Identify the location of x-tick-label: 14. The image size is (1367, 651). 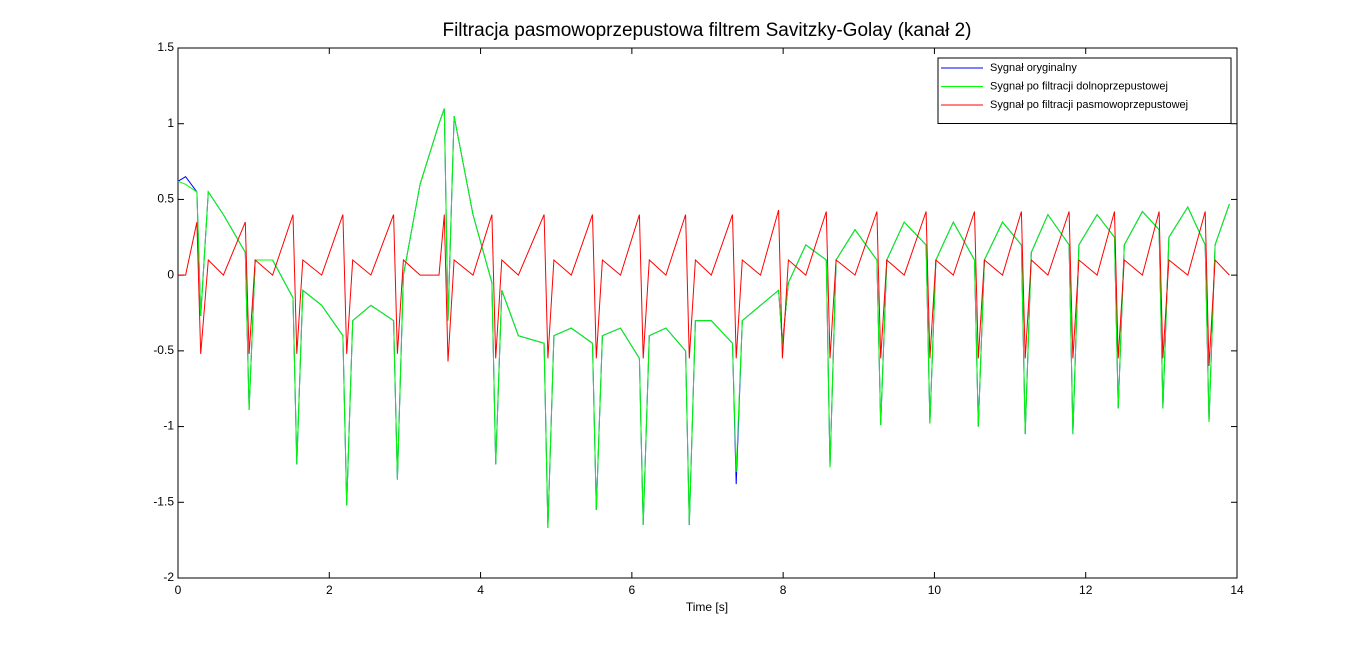
(1237, 590).